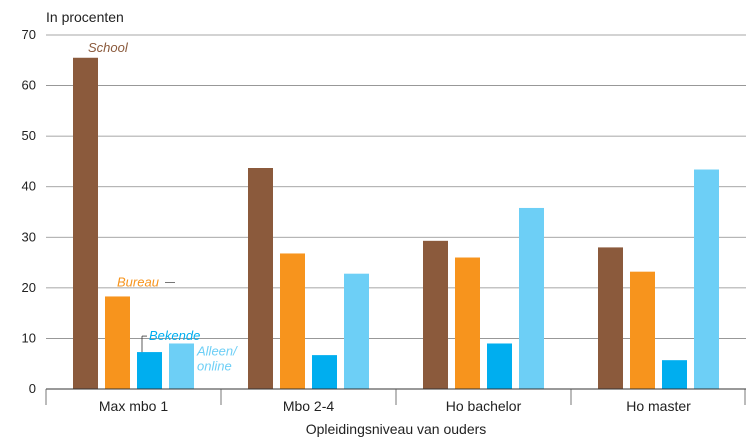 The height and width of the screenshot is (441, 746). I want to click on y-tick-label: 50, so click(29, 135).